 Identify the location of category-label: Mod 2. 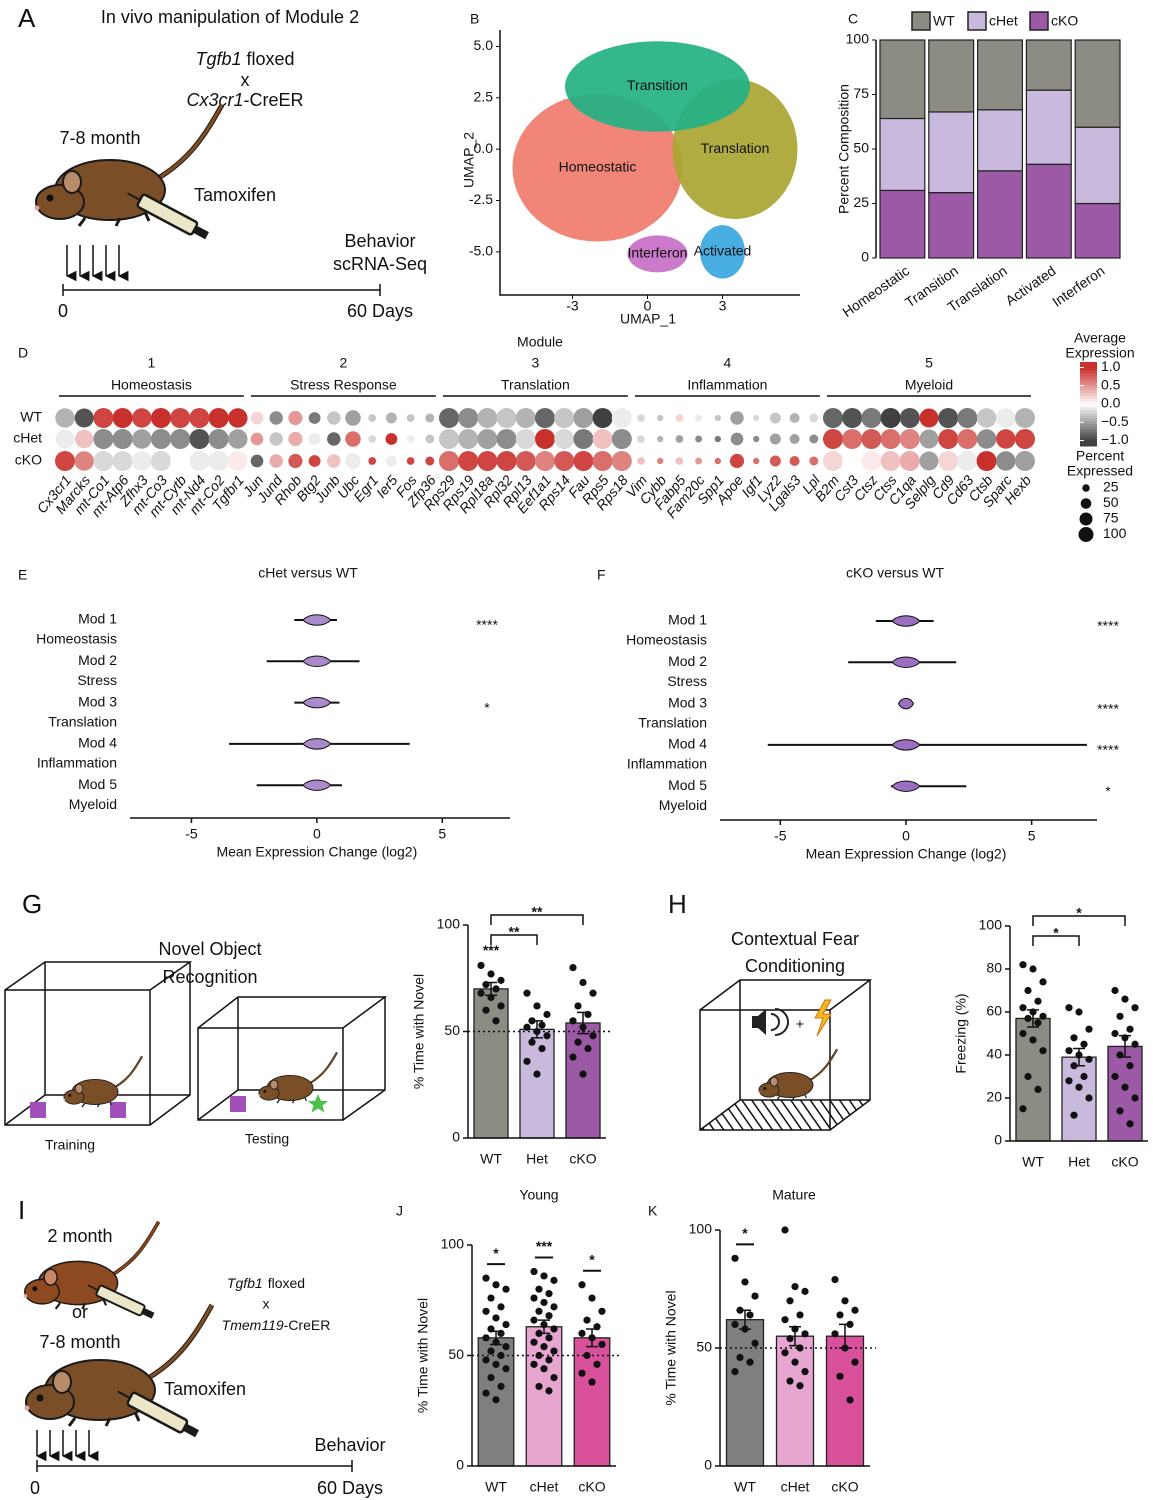
(687, 661).